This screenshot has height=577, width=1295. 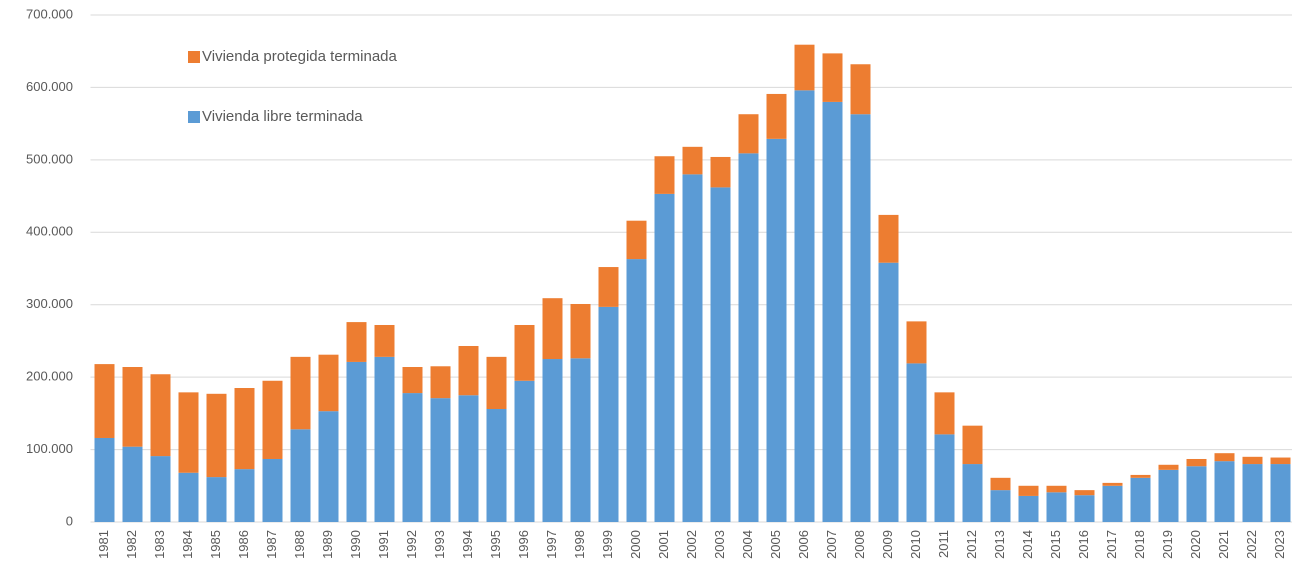 What do you see at coordinates (49, 303) in the screenshot?
I see `y-tick-label: 300.000` at bounding box center [49, 303].